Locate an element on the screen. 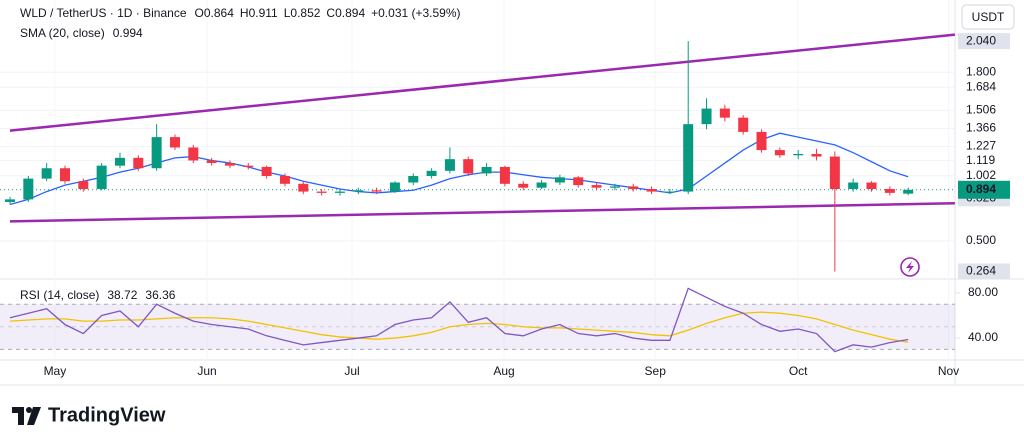 The height and width of the screenshot is (447, 1024). x-tick-label: Aug is located at coordinates (503, 371).